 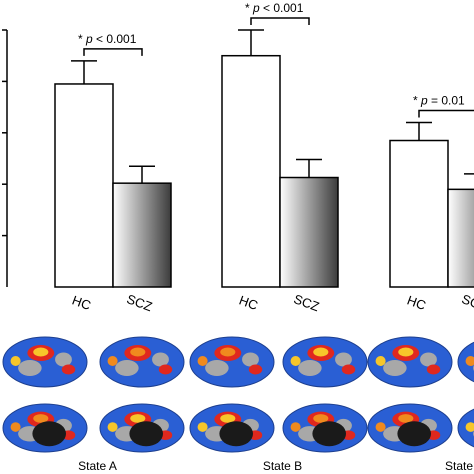 What do you see at coordinates (282, 466) in the screenshot?
I see `state-label: State B` at bounding box center [282, 466].